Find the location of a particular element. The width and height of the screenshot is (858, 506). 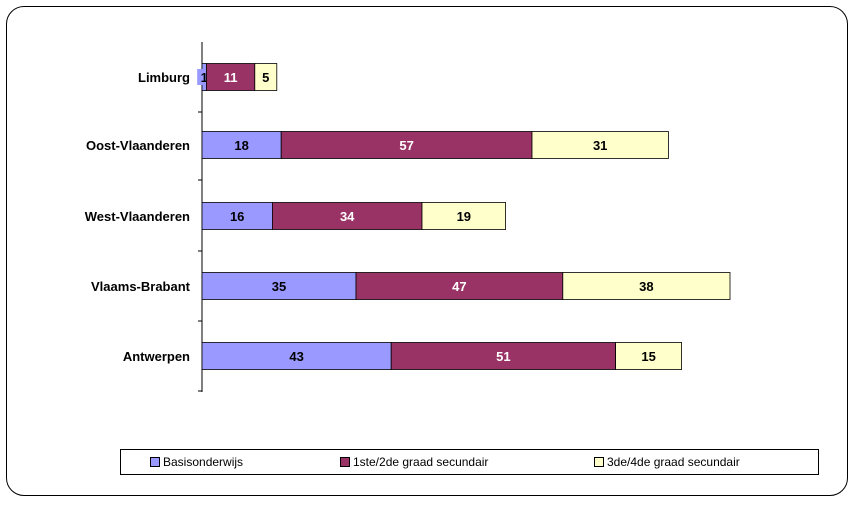

data-label: 16 is located at coordinates (237, 216).